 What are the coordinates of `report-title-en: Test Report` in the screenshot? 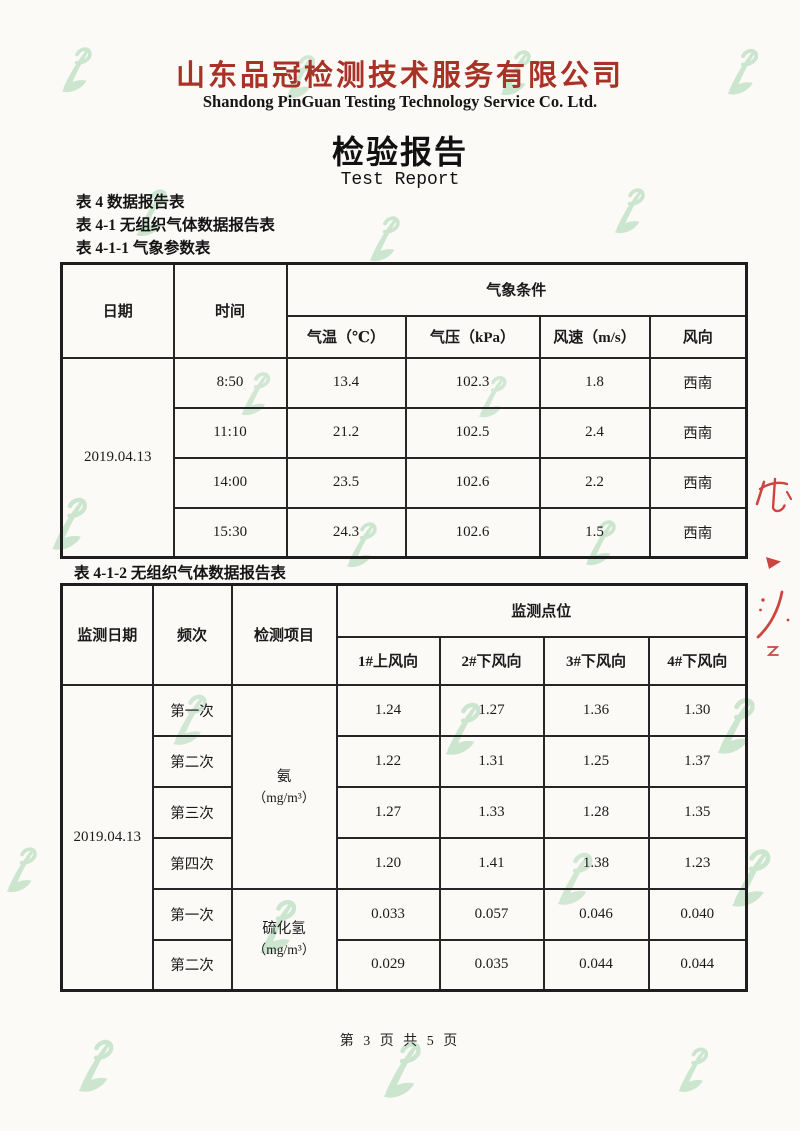 It's located at (400, 180).